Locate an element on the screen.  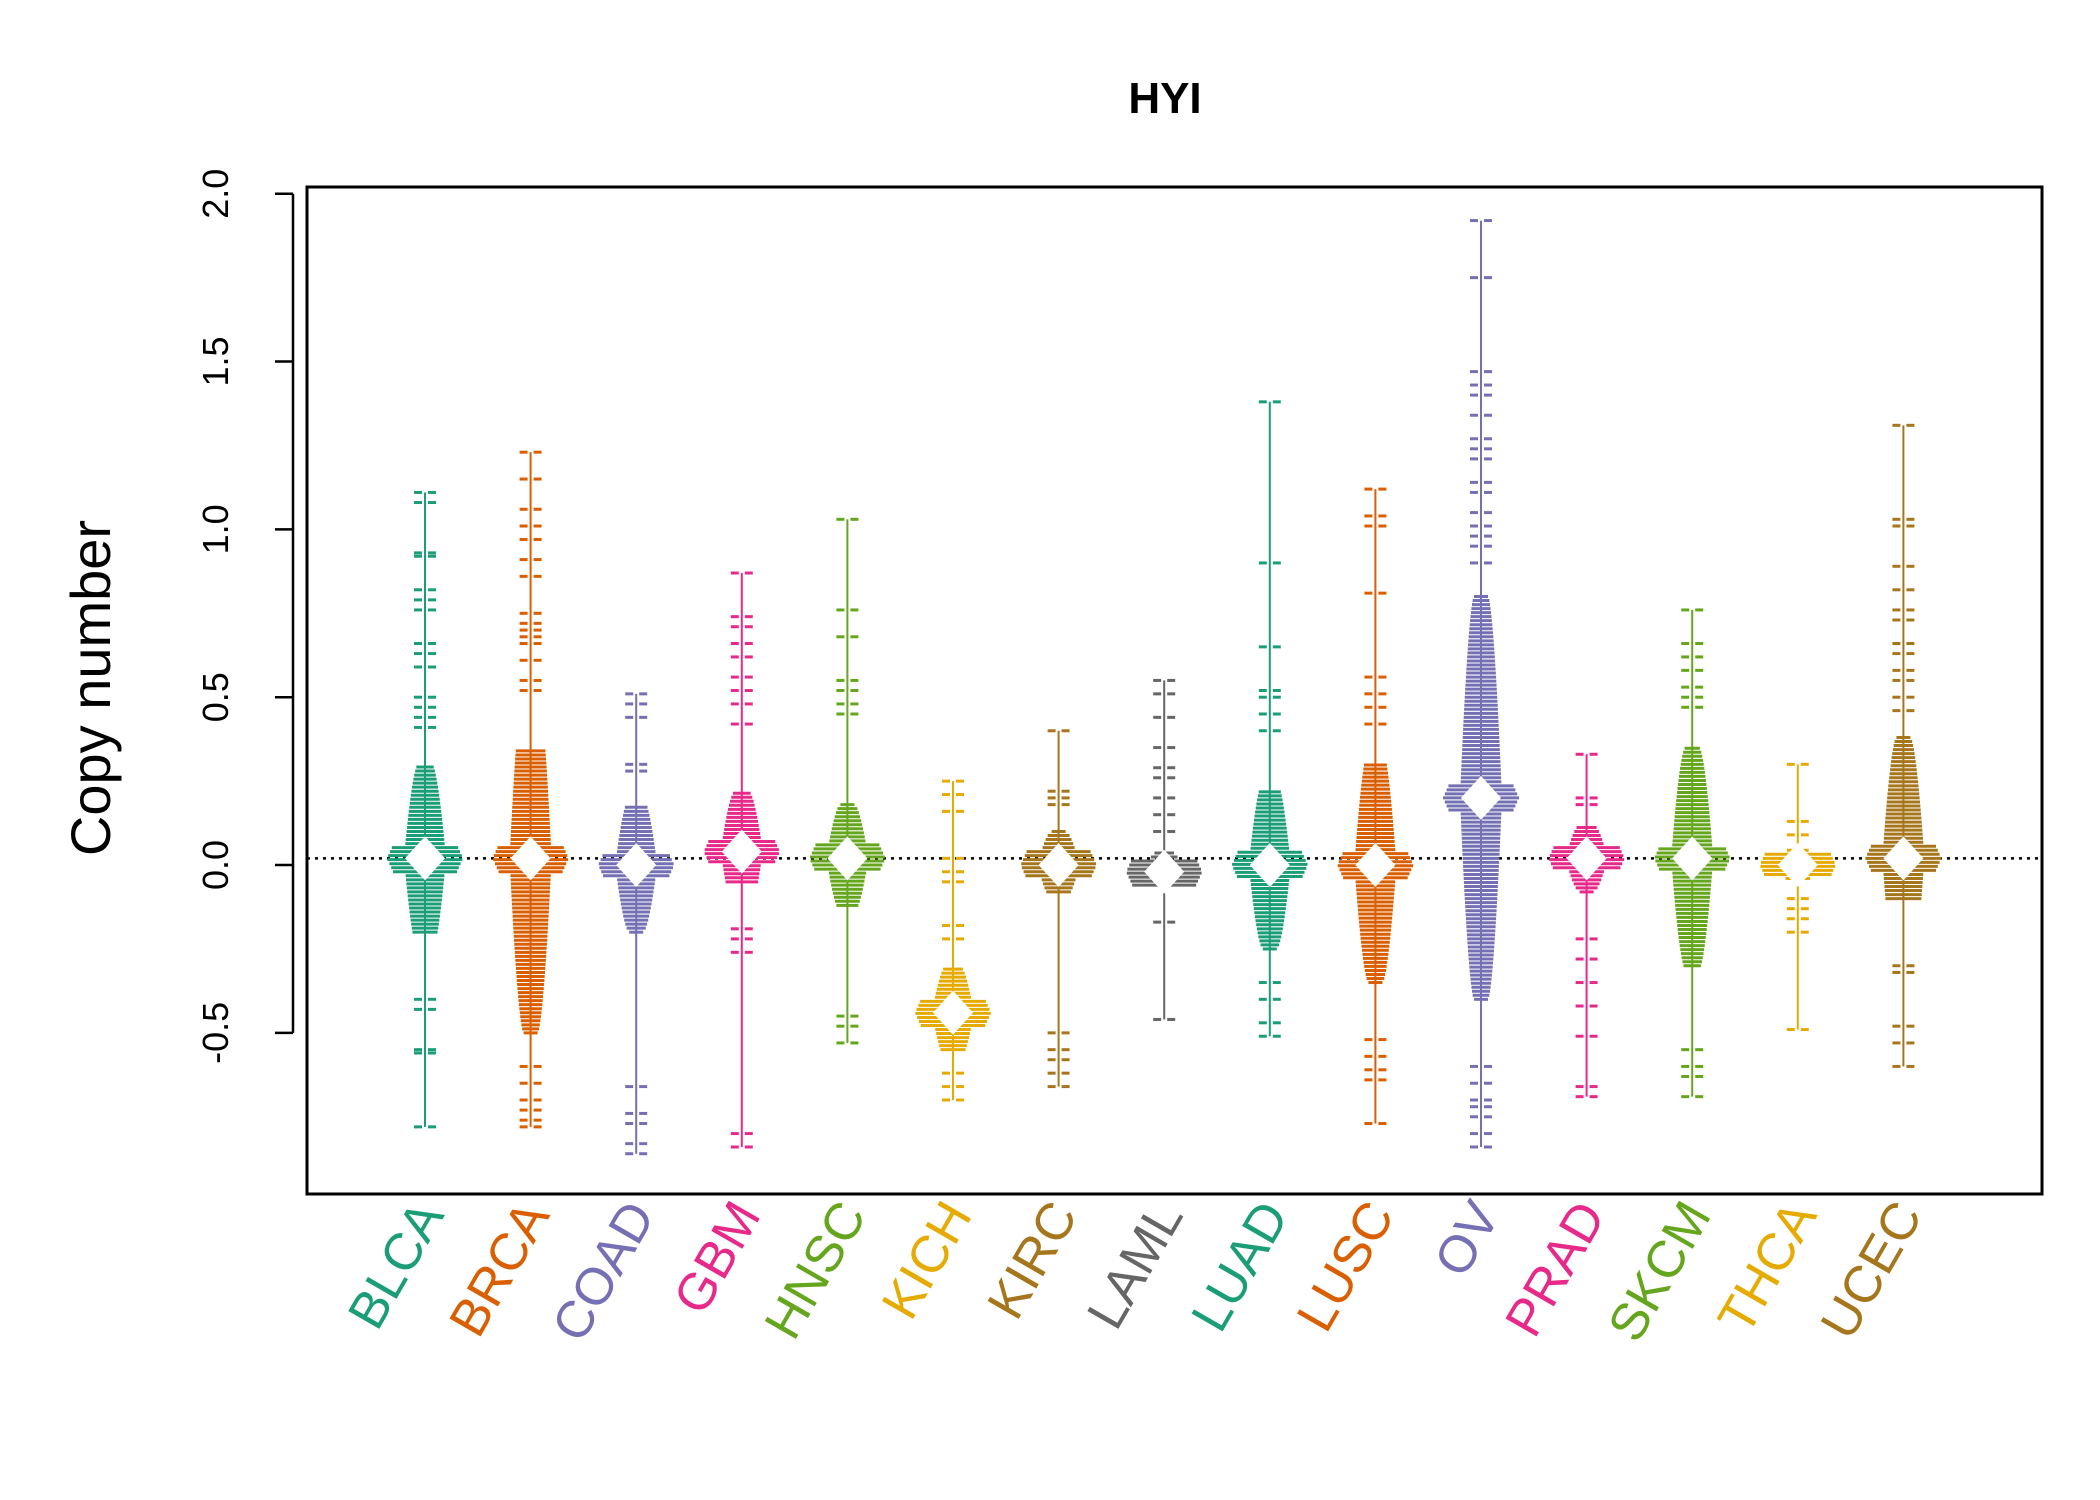
y-tick-label: 0.0 is located at coordinates (215, 865).